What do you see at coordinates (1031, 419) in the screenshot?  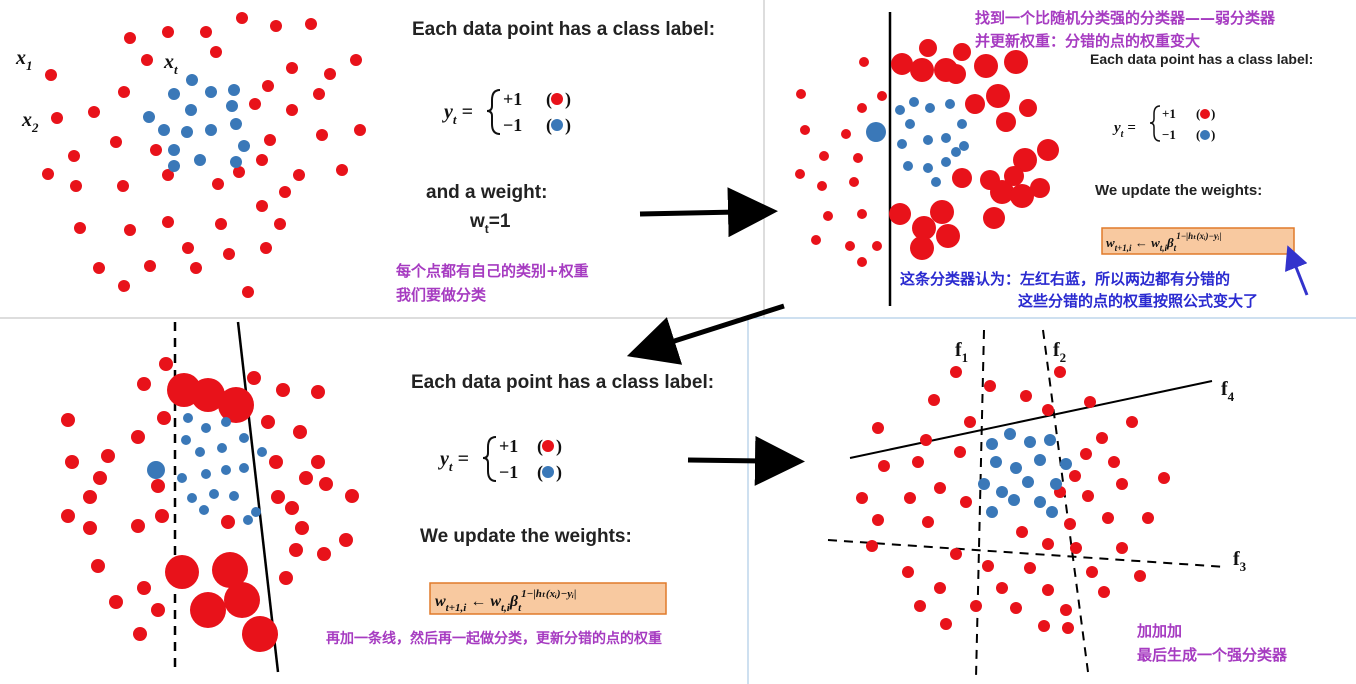 I see `p4-classifier-f4` at bounding box center [1031, 419].